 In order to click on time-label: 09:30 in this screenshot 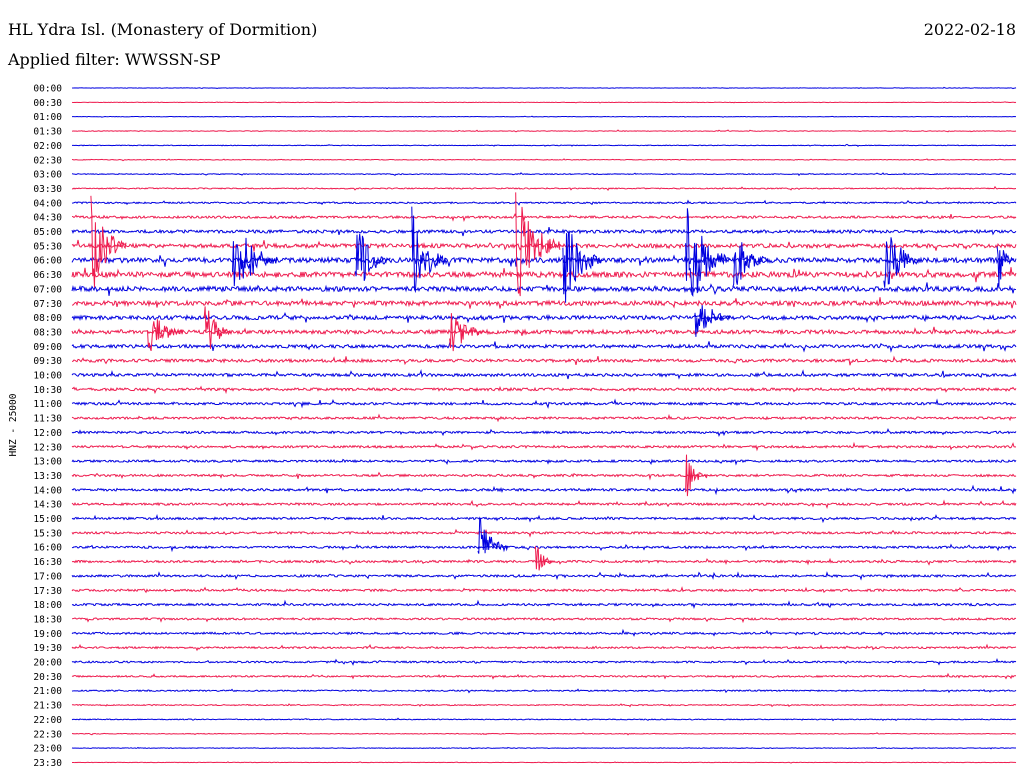, I will do `click(47, 361)`.